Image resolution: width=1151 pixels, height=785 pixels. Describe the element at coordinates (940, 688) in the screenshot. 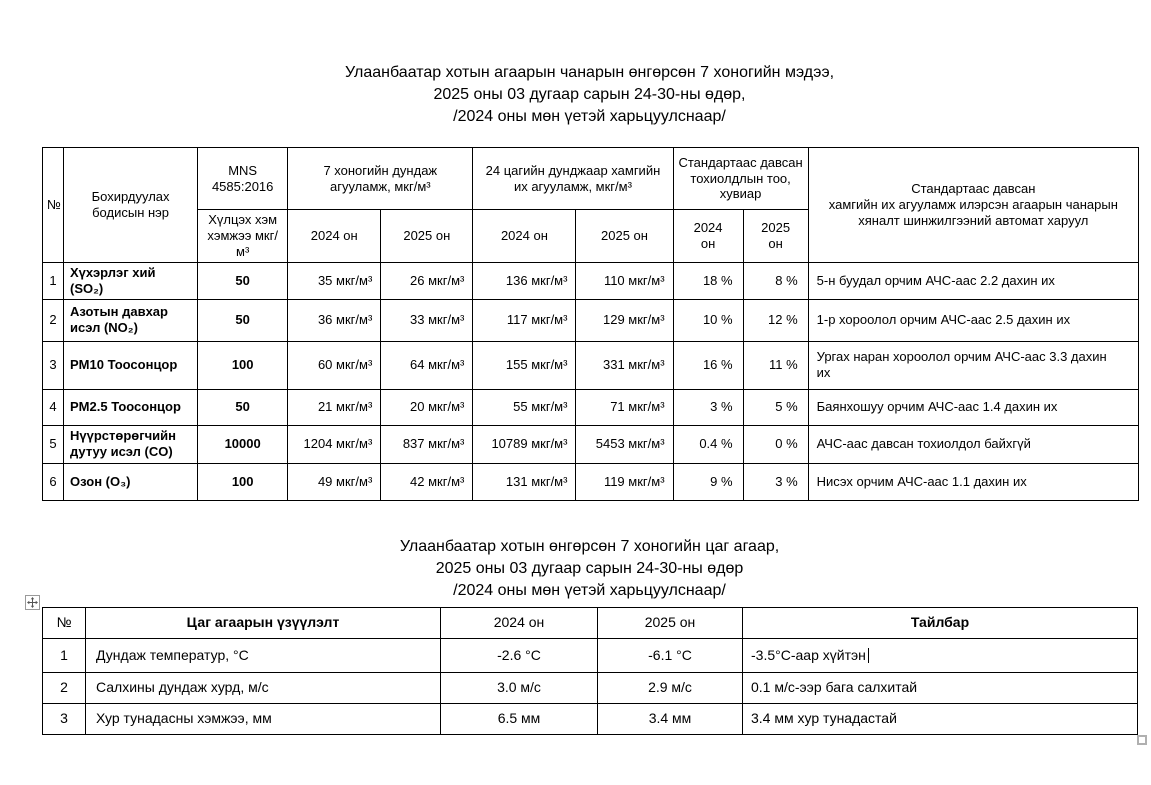

I see `weather-row-2-note: 0.1 м/с-ээр бага салхитай` at that location.